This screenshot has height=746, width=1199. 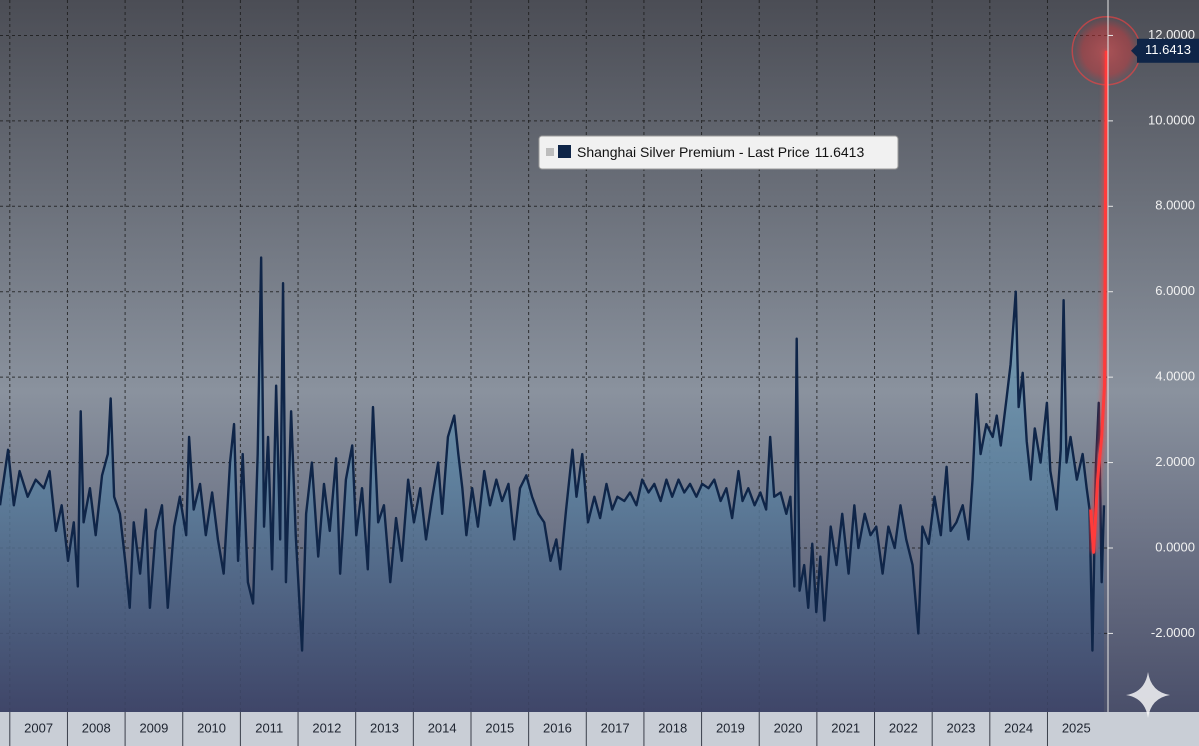 I want to click on y-tick-label: -2.0000, so click(x=1173, y=632).